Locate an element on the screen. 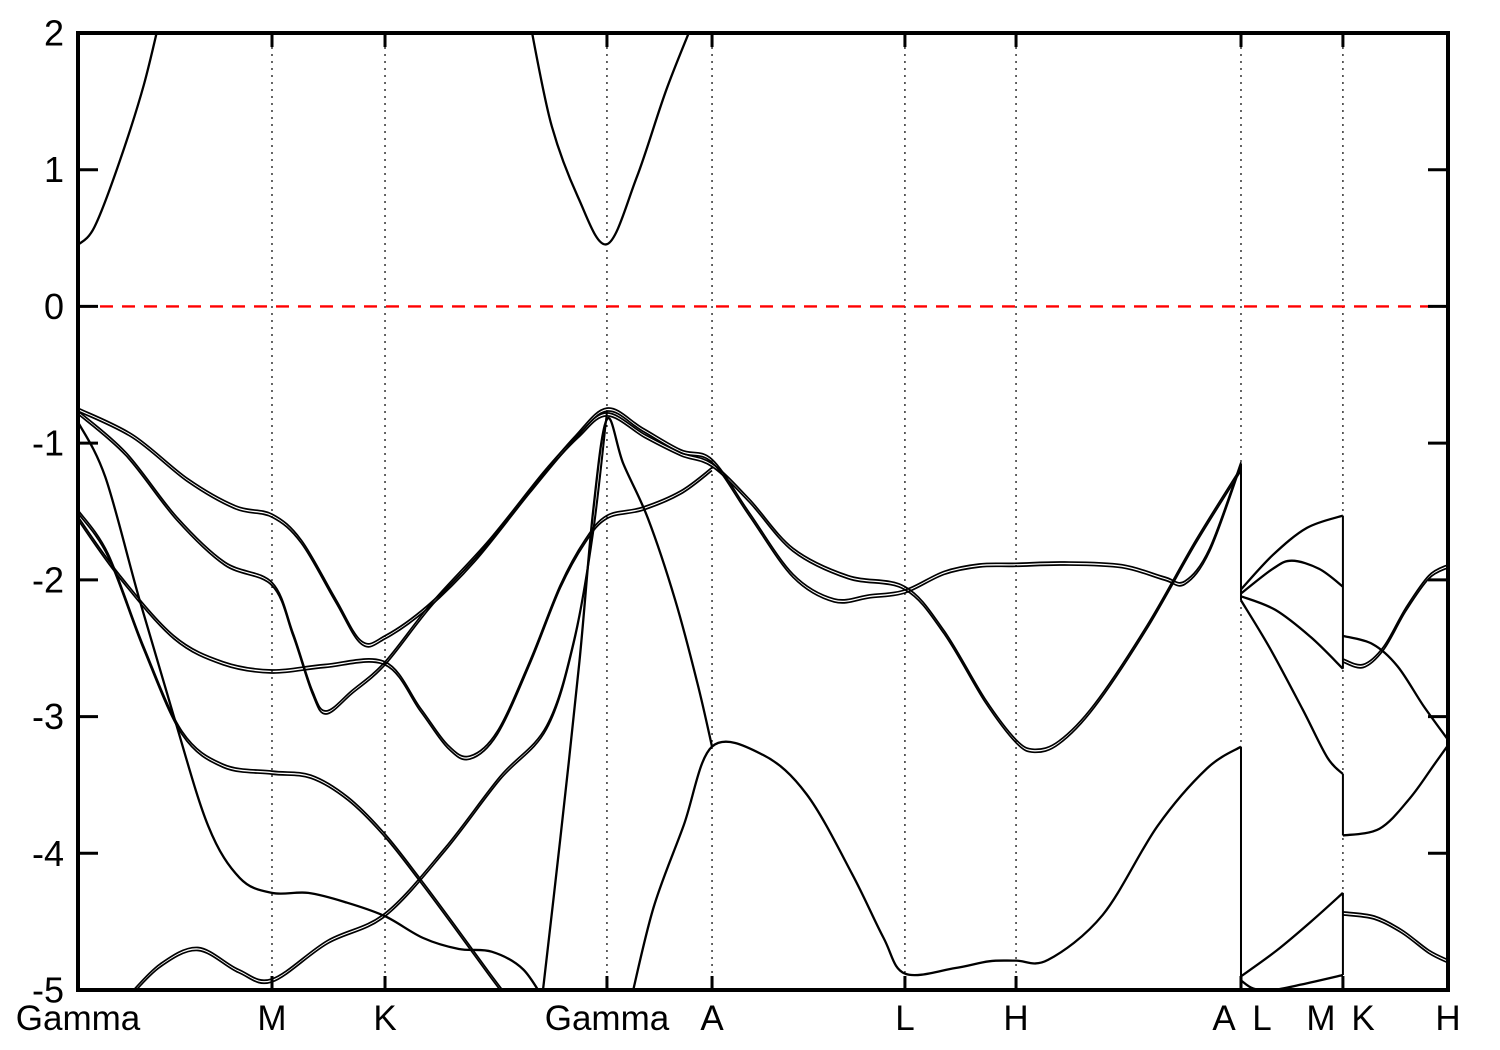 Image resolution: width=1500 pixels, height=1050 pixels. y-axis-tick-label: 0 is located at coordinates (54, 306).